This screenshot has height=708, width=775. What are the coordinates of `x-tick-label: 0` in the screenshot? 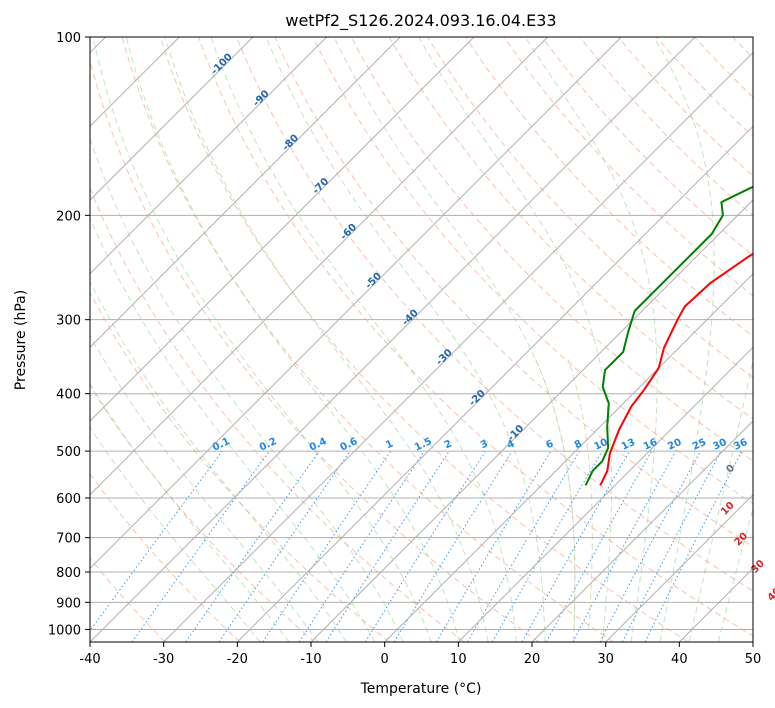 It's located at (385, 659).